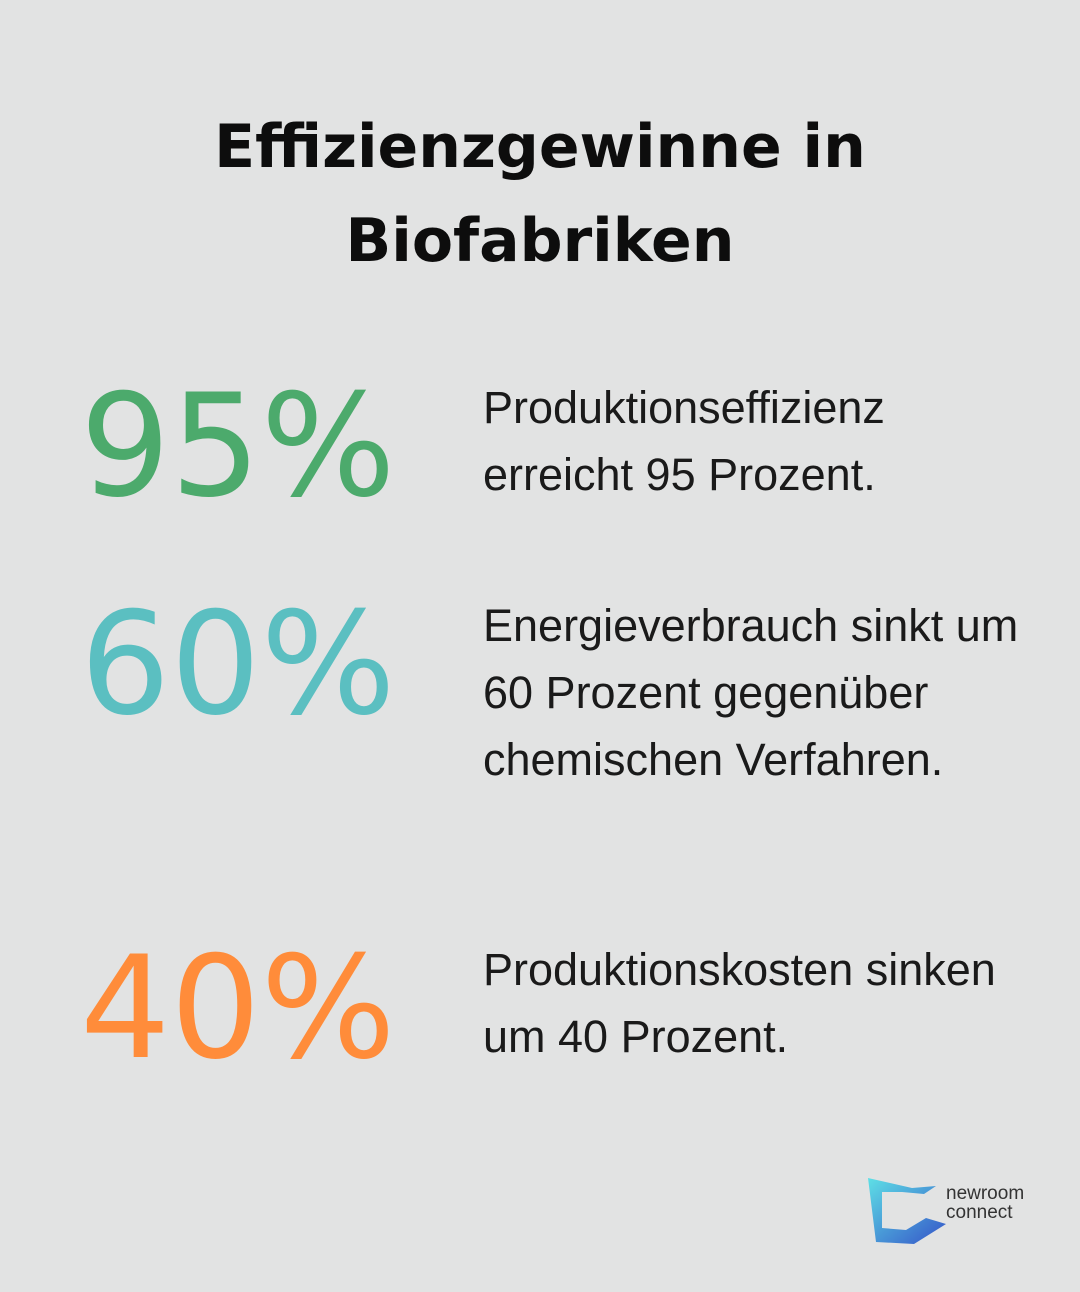 The image size is (1080, 1292). I want to click on stat-description: Produktionskosten sinken um 40 Prozent., so click(739, 1003).